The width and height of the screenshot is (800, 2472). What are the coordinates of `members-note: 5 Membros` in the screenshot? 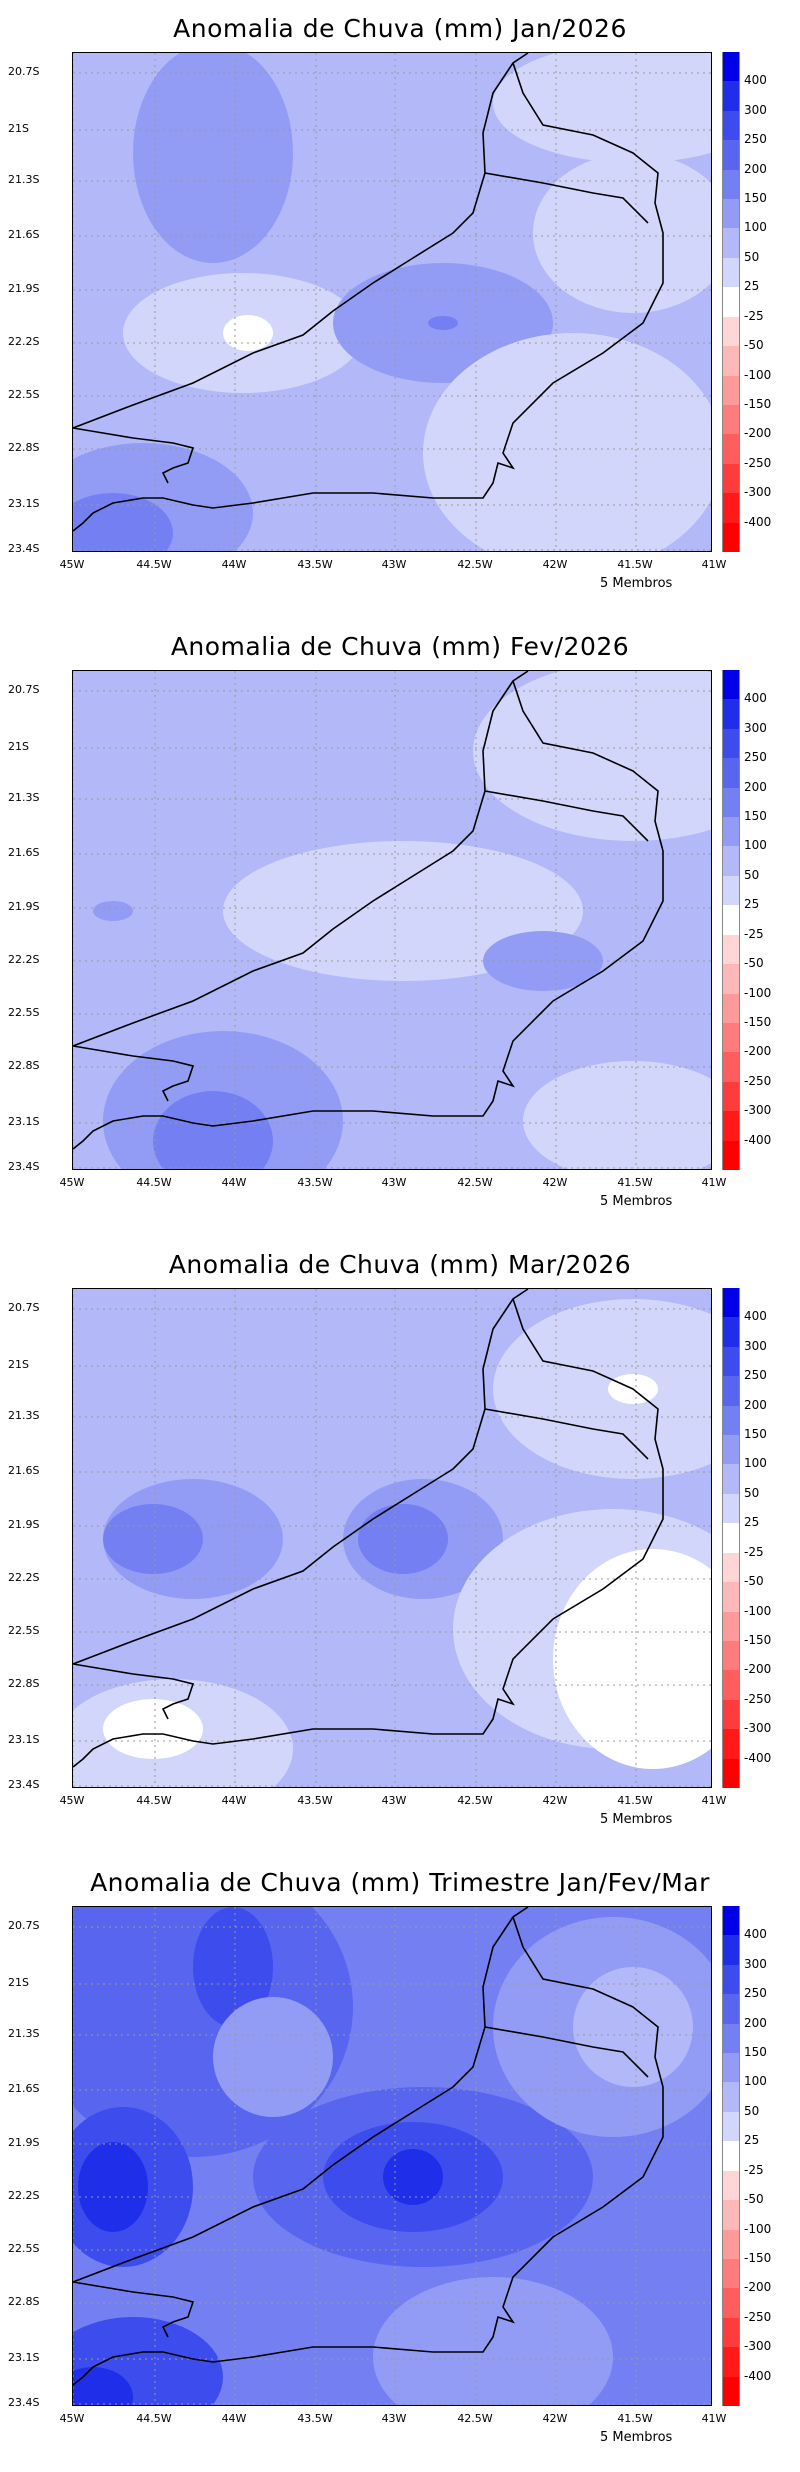 It's located at (636, 2437).